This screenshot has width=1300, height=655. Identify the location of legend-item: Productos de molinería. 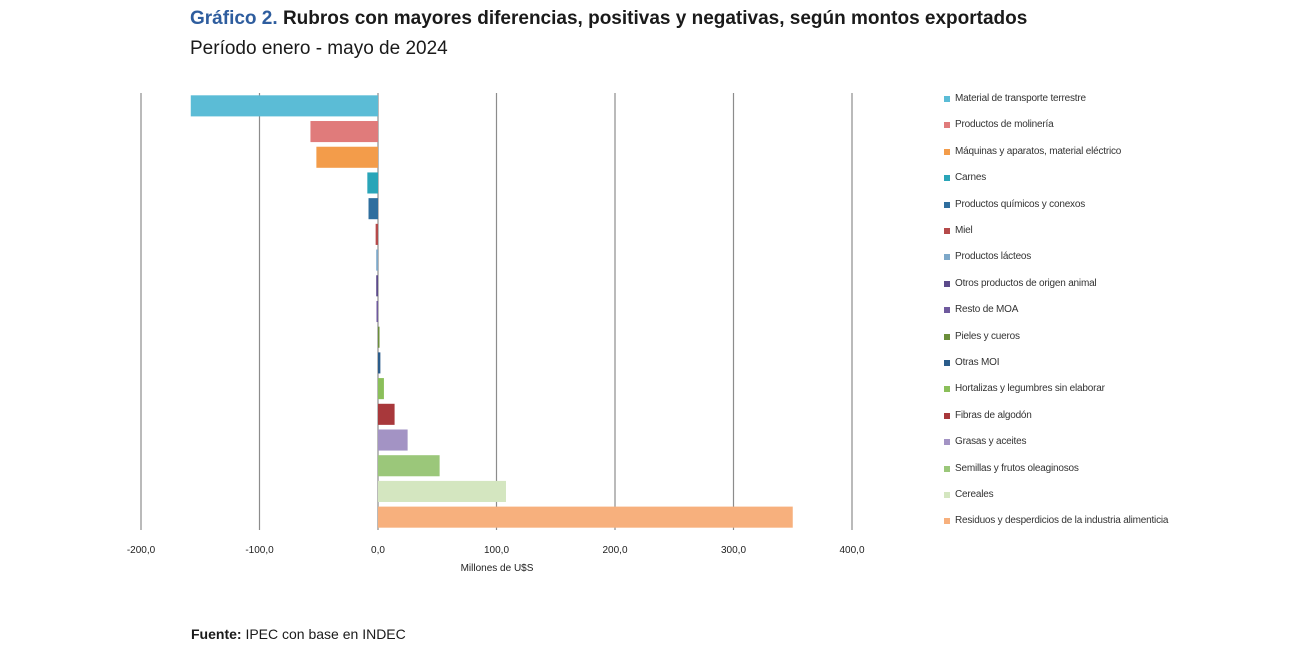
(1059, 124).